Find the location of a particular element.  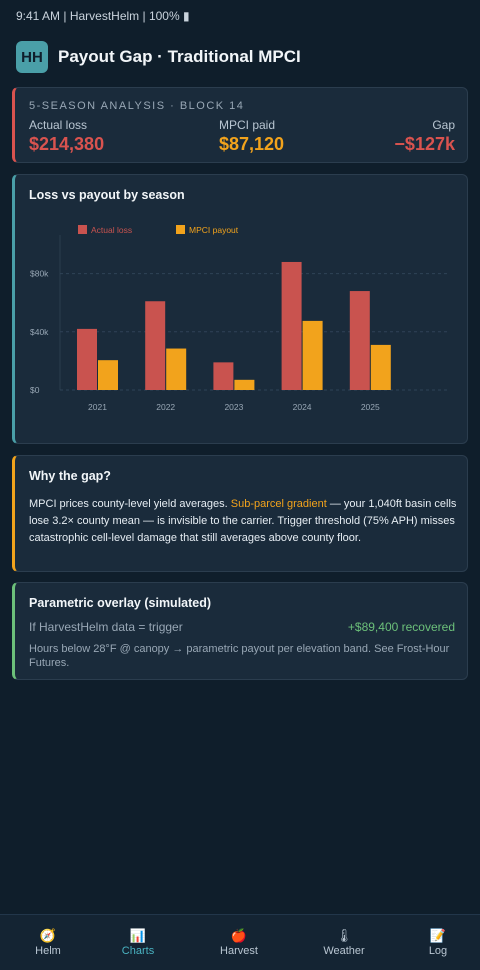

app-header: HH Payout Gap · Traditional MPCI is located at coordinates (158, 57).